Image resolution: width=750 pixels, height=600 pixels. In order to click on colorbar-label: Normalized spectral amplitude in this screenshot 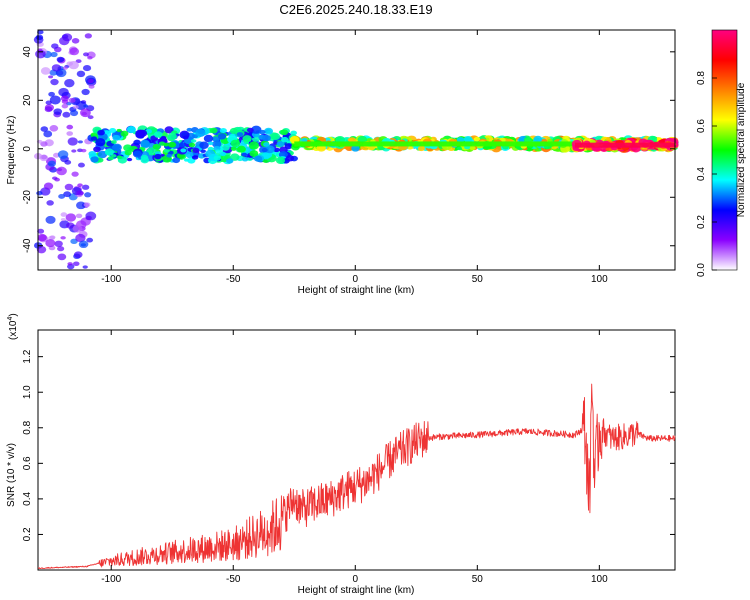, I will do `click(741, 149)`.